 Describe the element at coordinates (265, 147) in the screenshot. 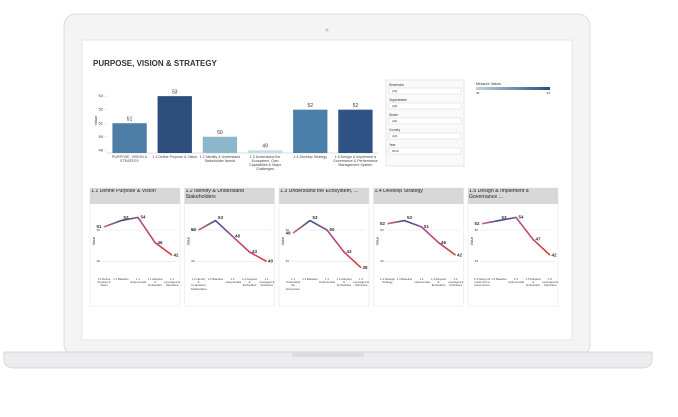

I see `data-label: 49` at that location.